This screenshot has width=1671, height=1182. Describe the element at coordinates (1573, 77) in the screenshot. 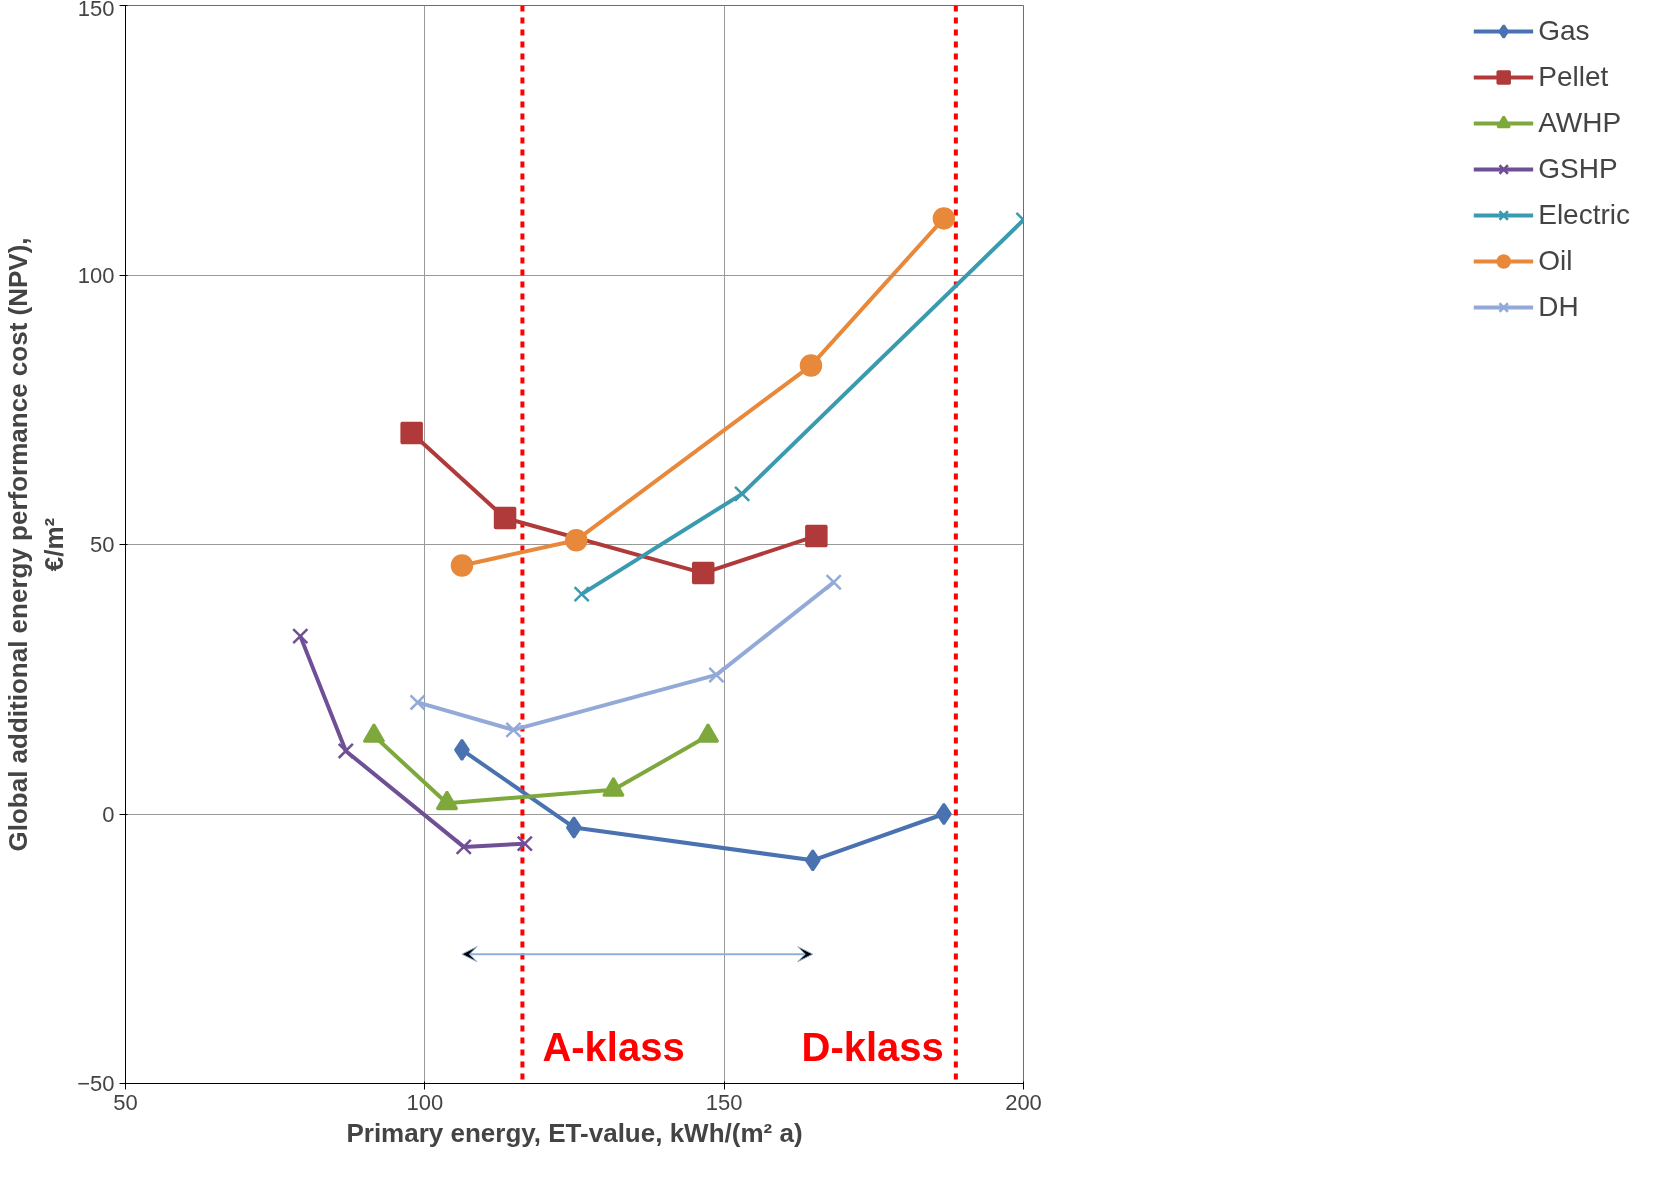

I see `legend-label: Pellet` at that location.